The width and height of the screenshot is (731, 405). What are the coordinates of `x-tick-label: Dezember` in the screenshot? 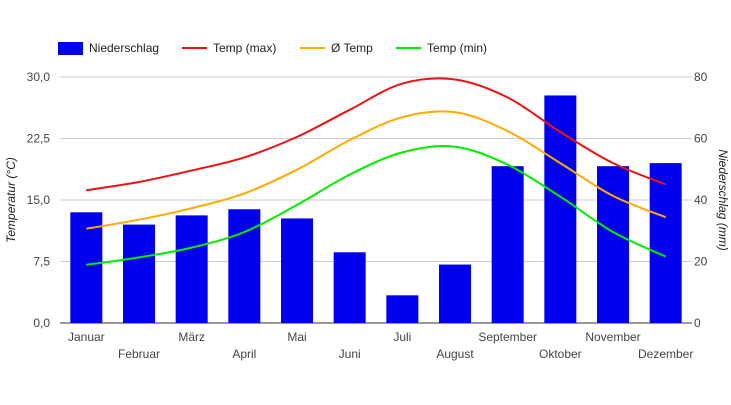 It's located at (665, 354).